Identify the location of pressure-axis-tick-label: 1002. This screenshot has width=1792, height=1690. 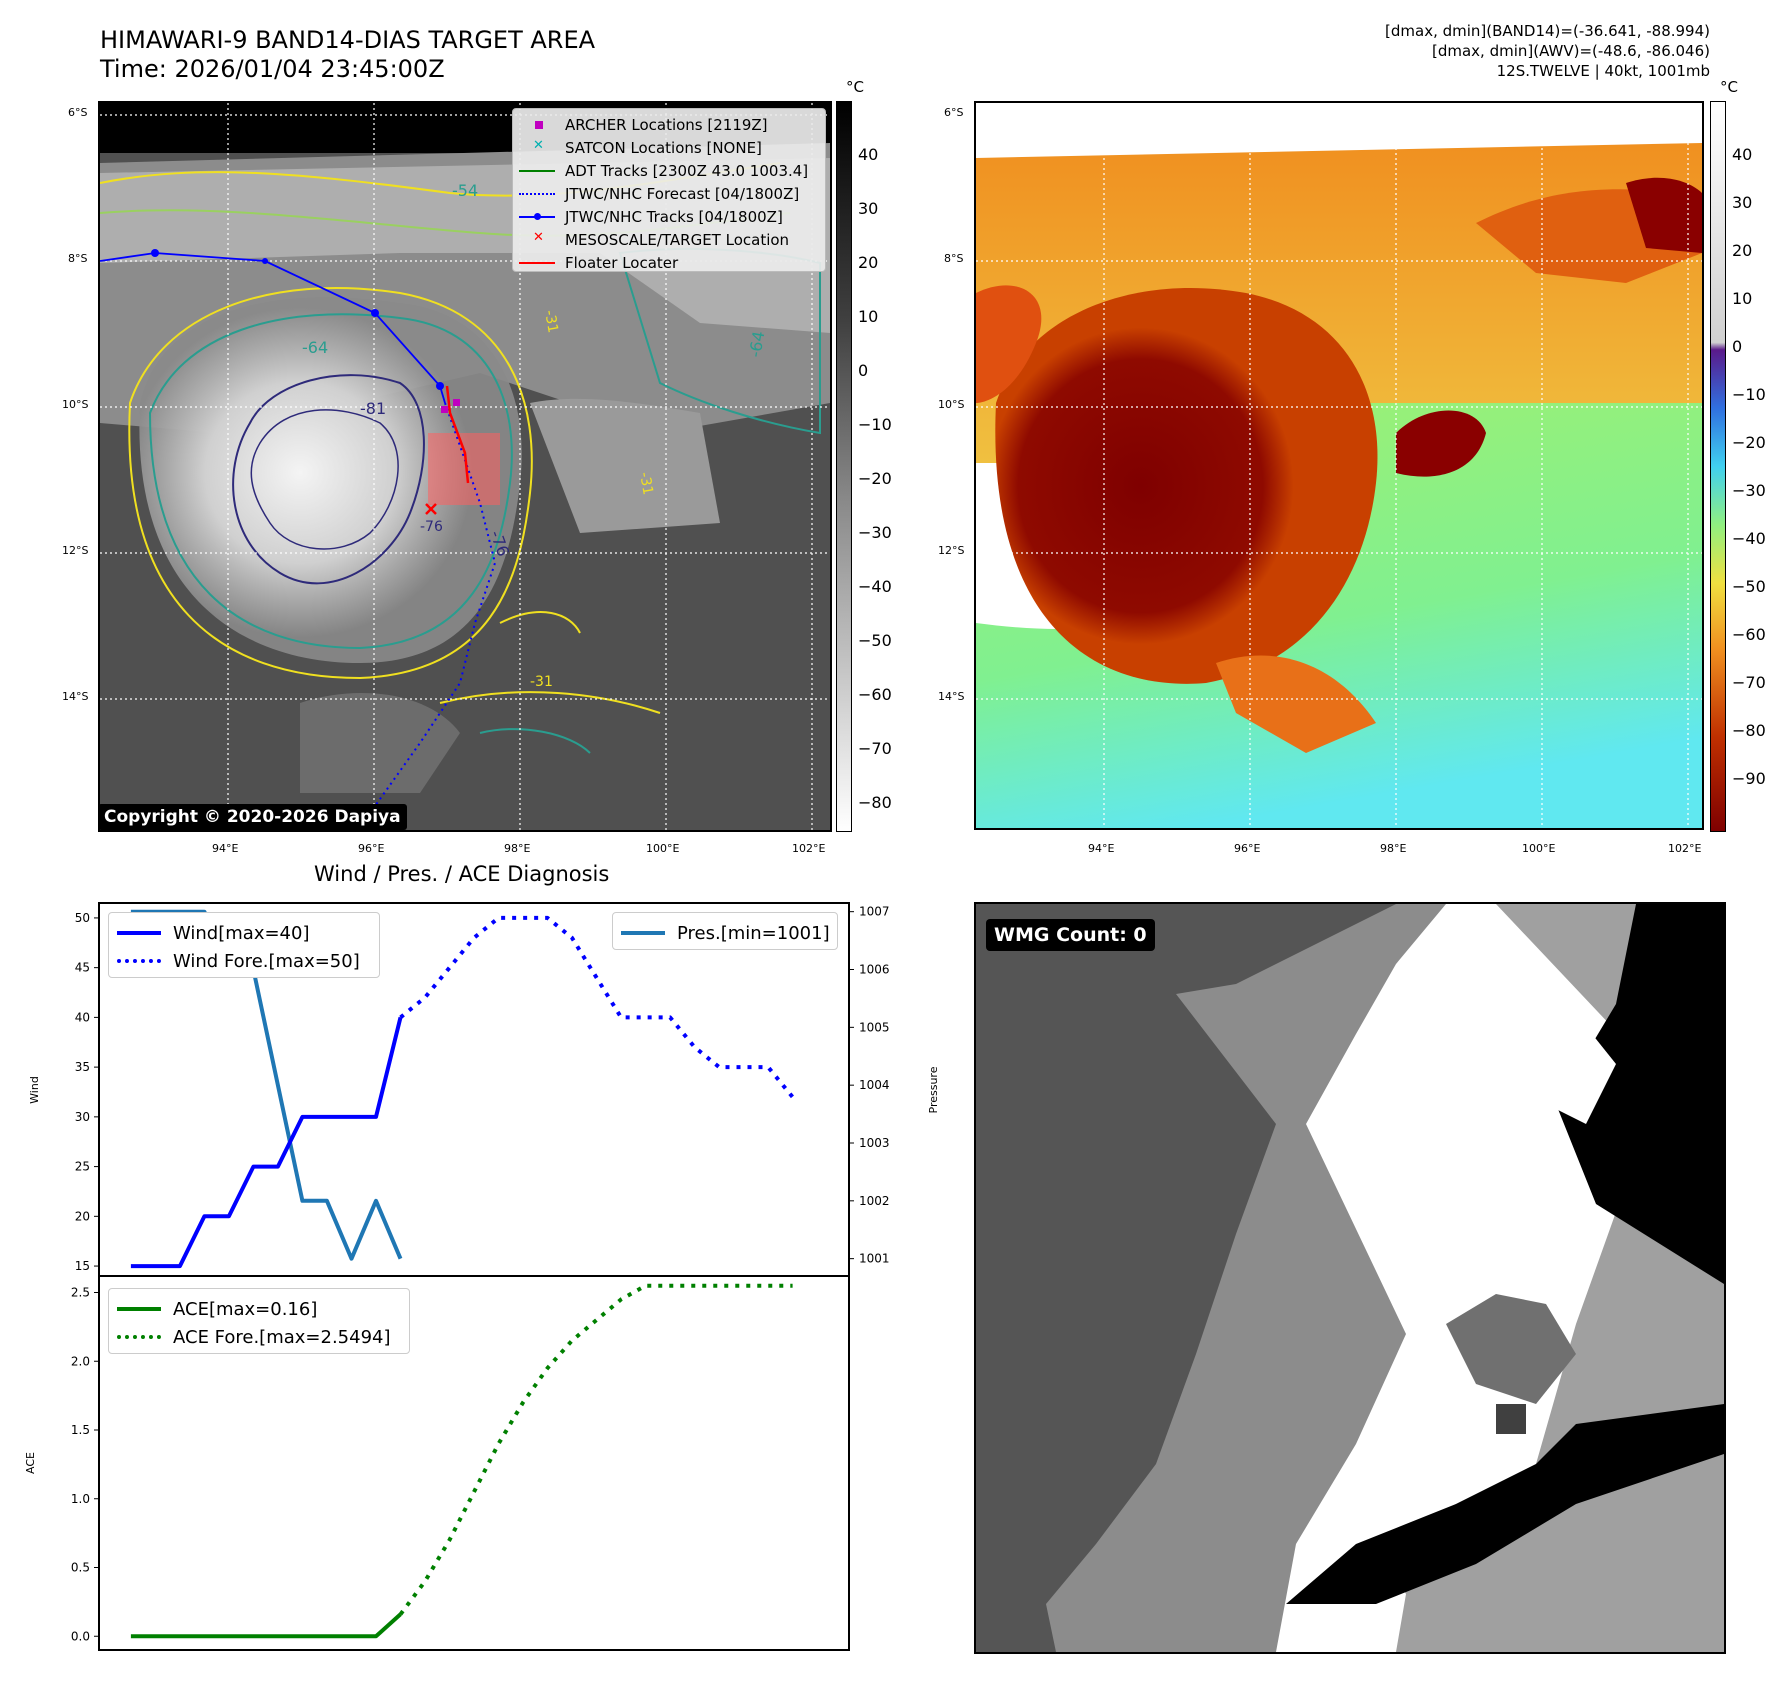
(874, 1201).